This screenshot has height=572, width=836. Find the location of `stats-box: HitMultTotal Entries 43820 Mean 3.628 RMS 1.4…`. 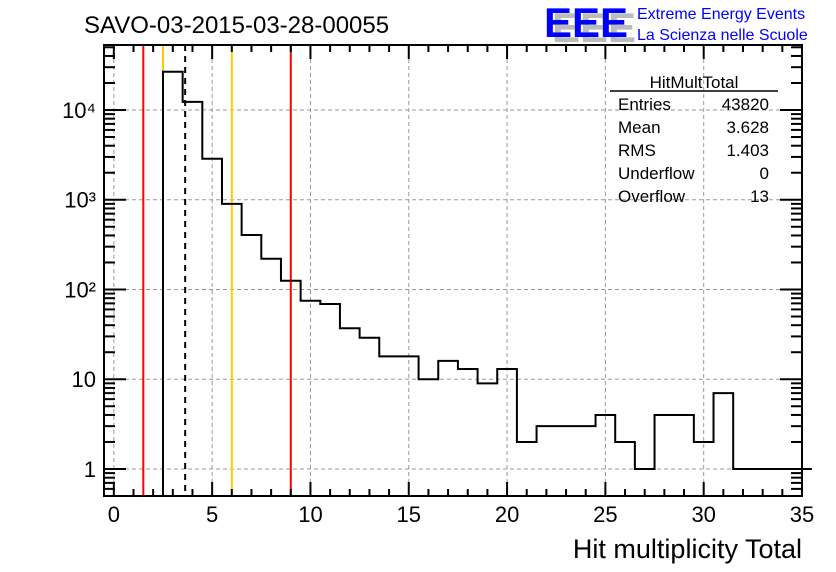

stats-box: HitMultTotal Entries 43820 Mean 3.628 RMS 1.4… is located at coordinates (694, 139).